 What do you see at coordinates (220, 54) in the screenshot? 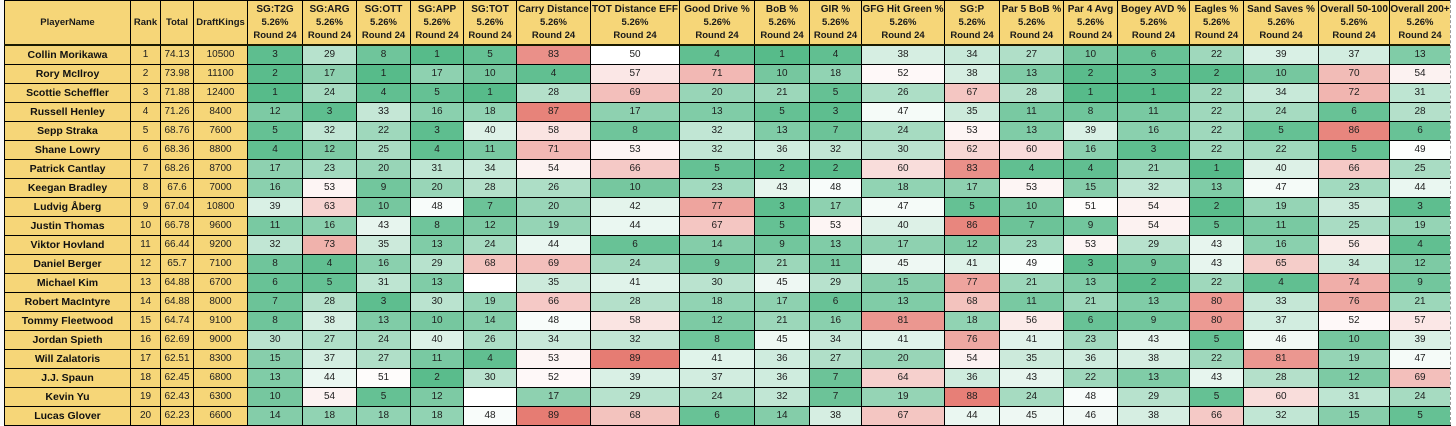
I see `draftkings-salary-cell: 10500` at bounding box center [220, 54].